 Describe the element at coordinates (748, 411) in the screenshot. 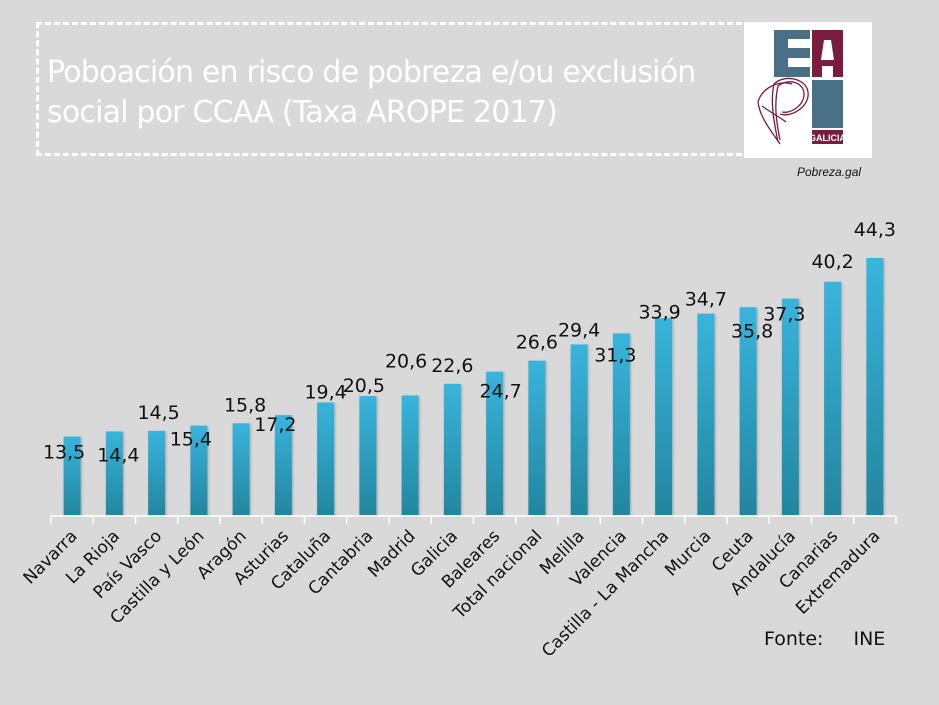

I see `bar-ceuta` at that location.